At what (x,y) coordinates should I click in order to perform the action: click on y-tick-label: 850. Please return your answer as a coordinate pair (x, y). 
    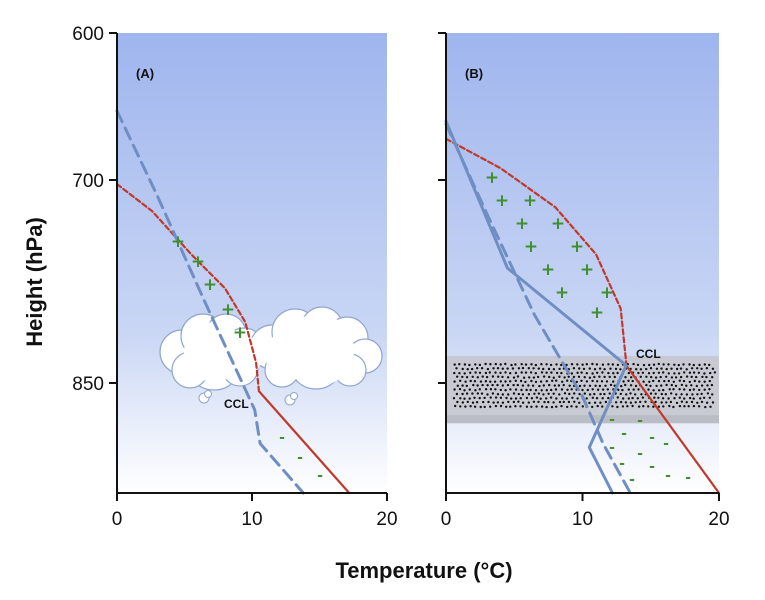
    Looking at the image, I should click on (88, 384).